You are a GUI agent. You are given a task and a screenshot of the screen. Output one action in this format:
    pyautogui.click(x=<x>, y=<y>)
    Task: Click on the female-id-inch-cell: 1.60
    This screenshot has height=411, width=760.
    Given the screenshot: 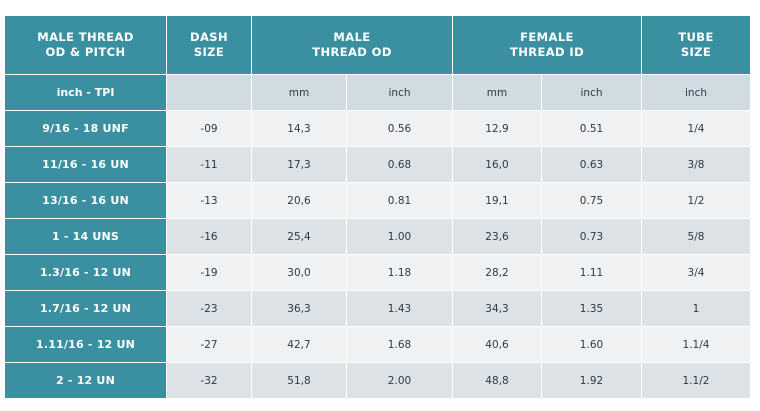 What is the action you would take?
    pyautogui.click(x=591, y=344)
    